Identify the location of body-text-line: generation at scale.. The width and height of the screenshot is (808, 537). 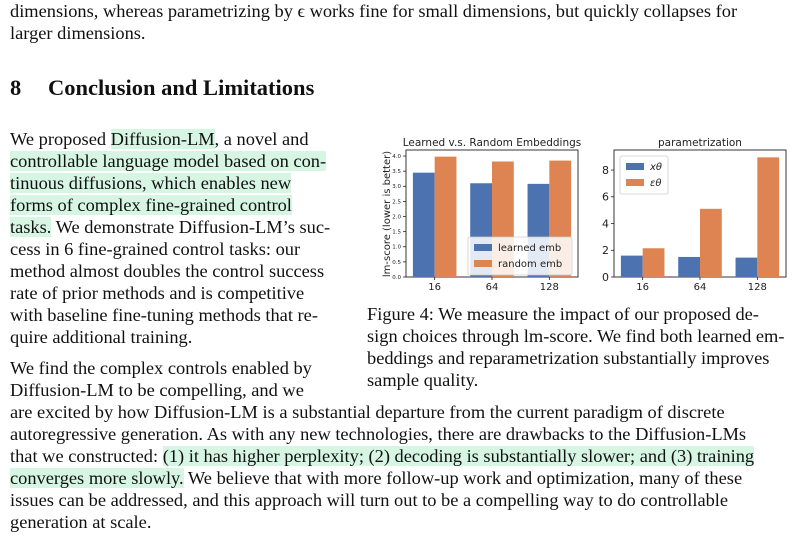
(81, 522).